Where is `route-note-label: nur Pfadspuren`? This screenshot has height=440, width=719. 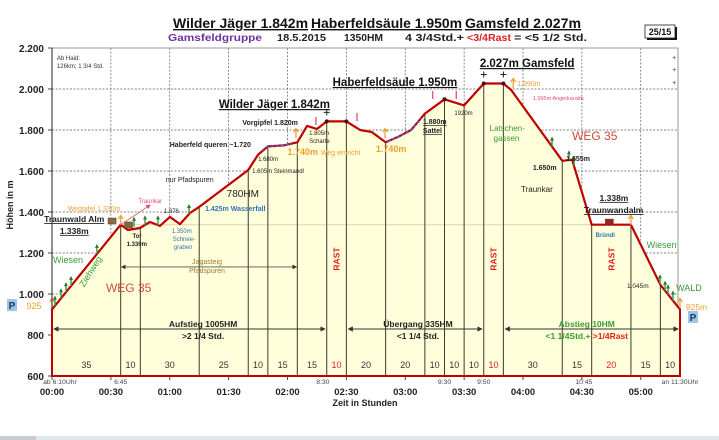
route-note-label: nur Pfadspuren is located at coordinates (190, 180).